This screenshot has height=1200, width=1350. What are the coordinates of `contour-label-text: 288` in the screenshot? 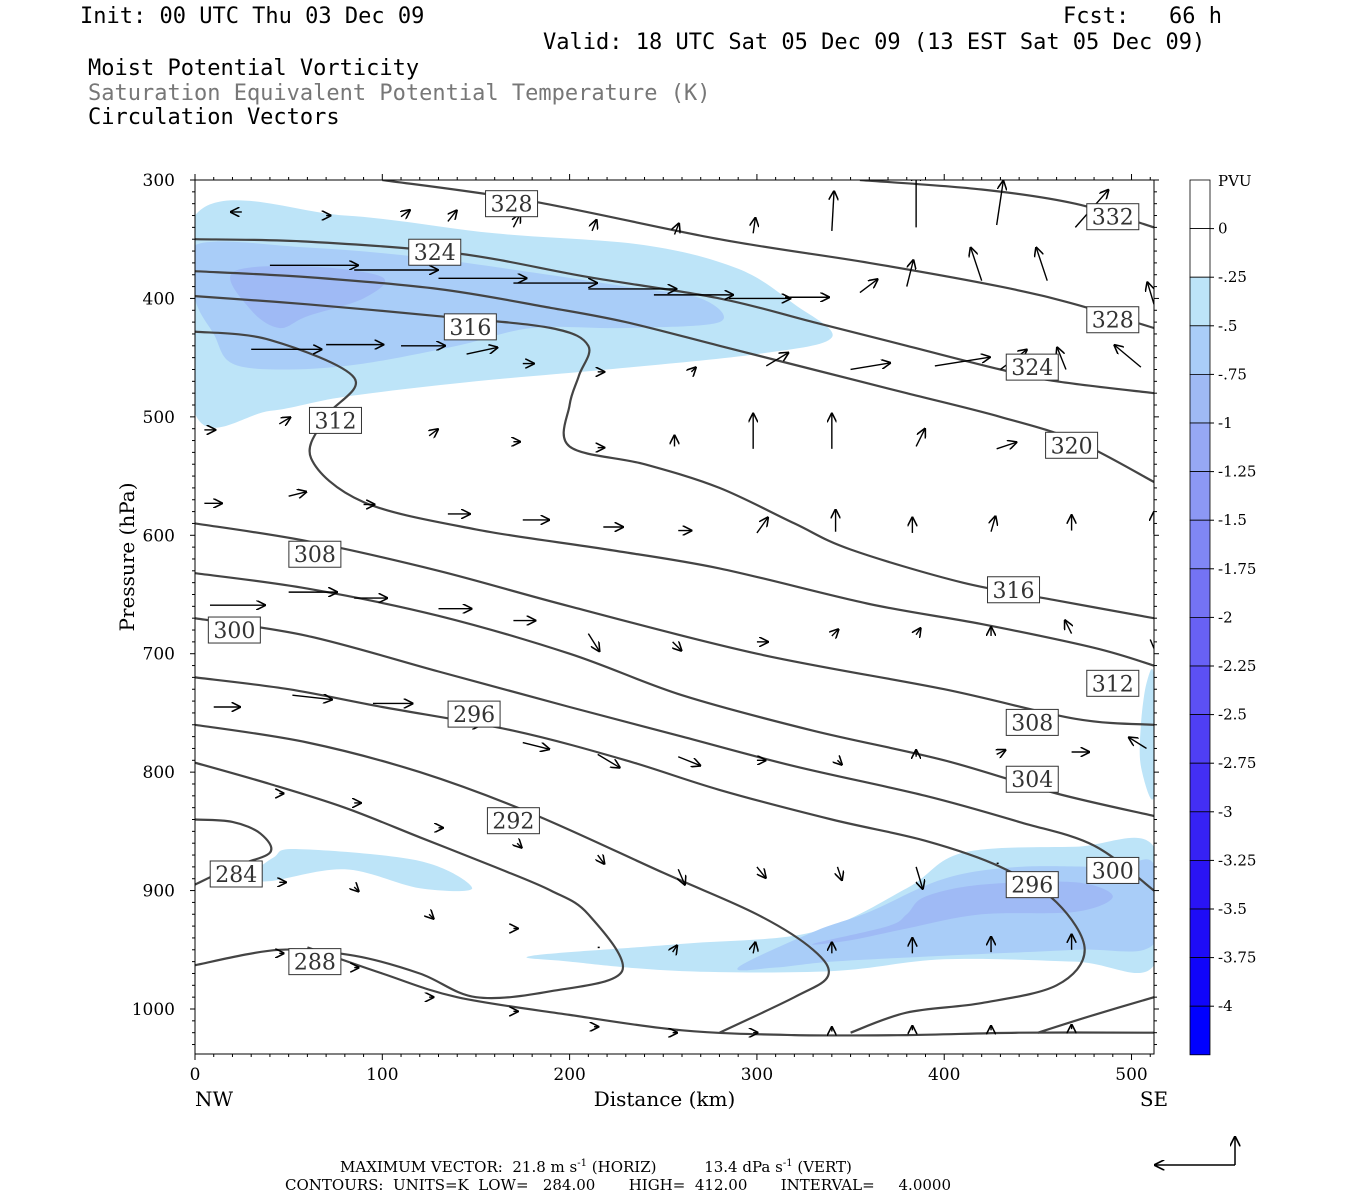 It's located at (315, 963).